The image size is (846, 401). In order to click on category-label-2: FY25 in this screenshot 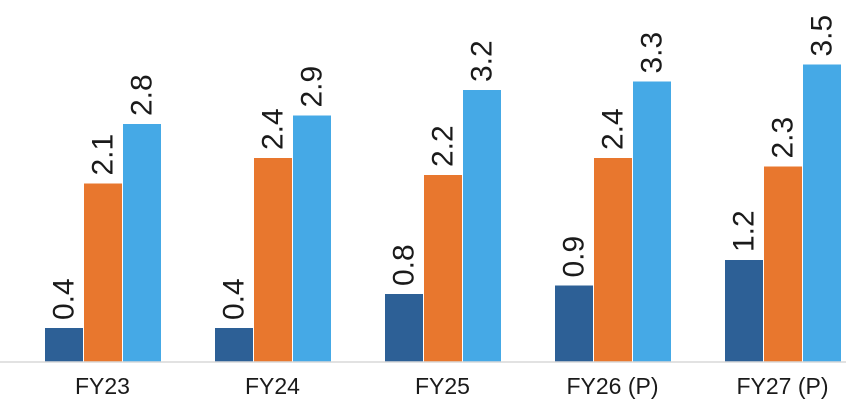, I will do `click(442, 386)`.